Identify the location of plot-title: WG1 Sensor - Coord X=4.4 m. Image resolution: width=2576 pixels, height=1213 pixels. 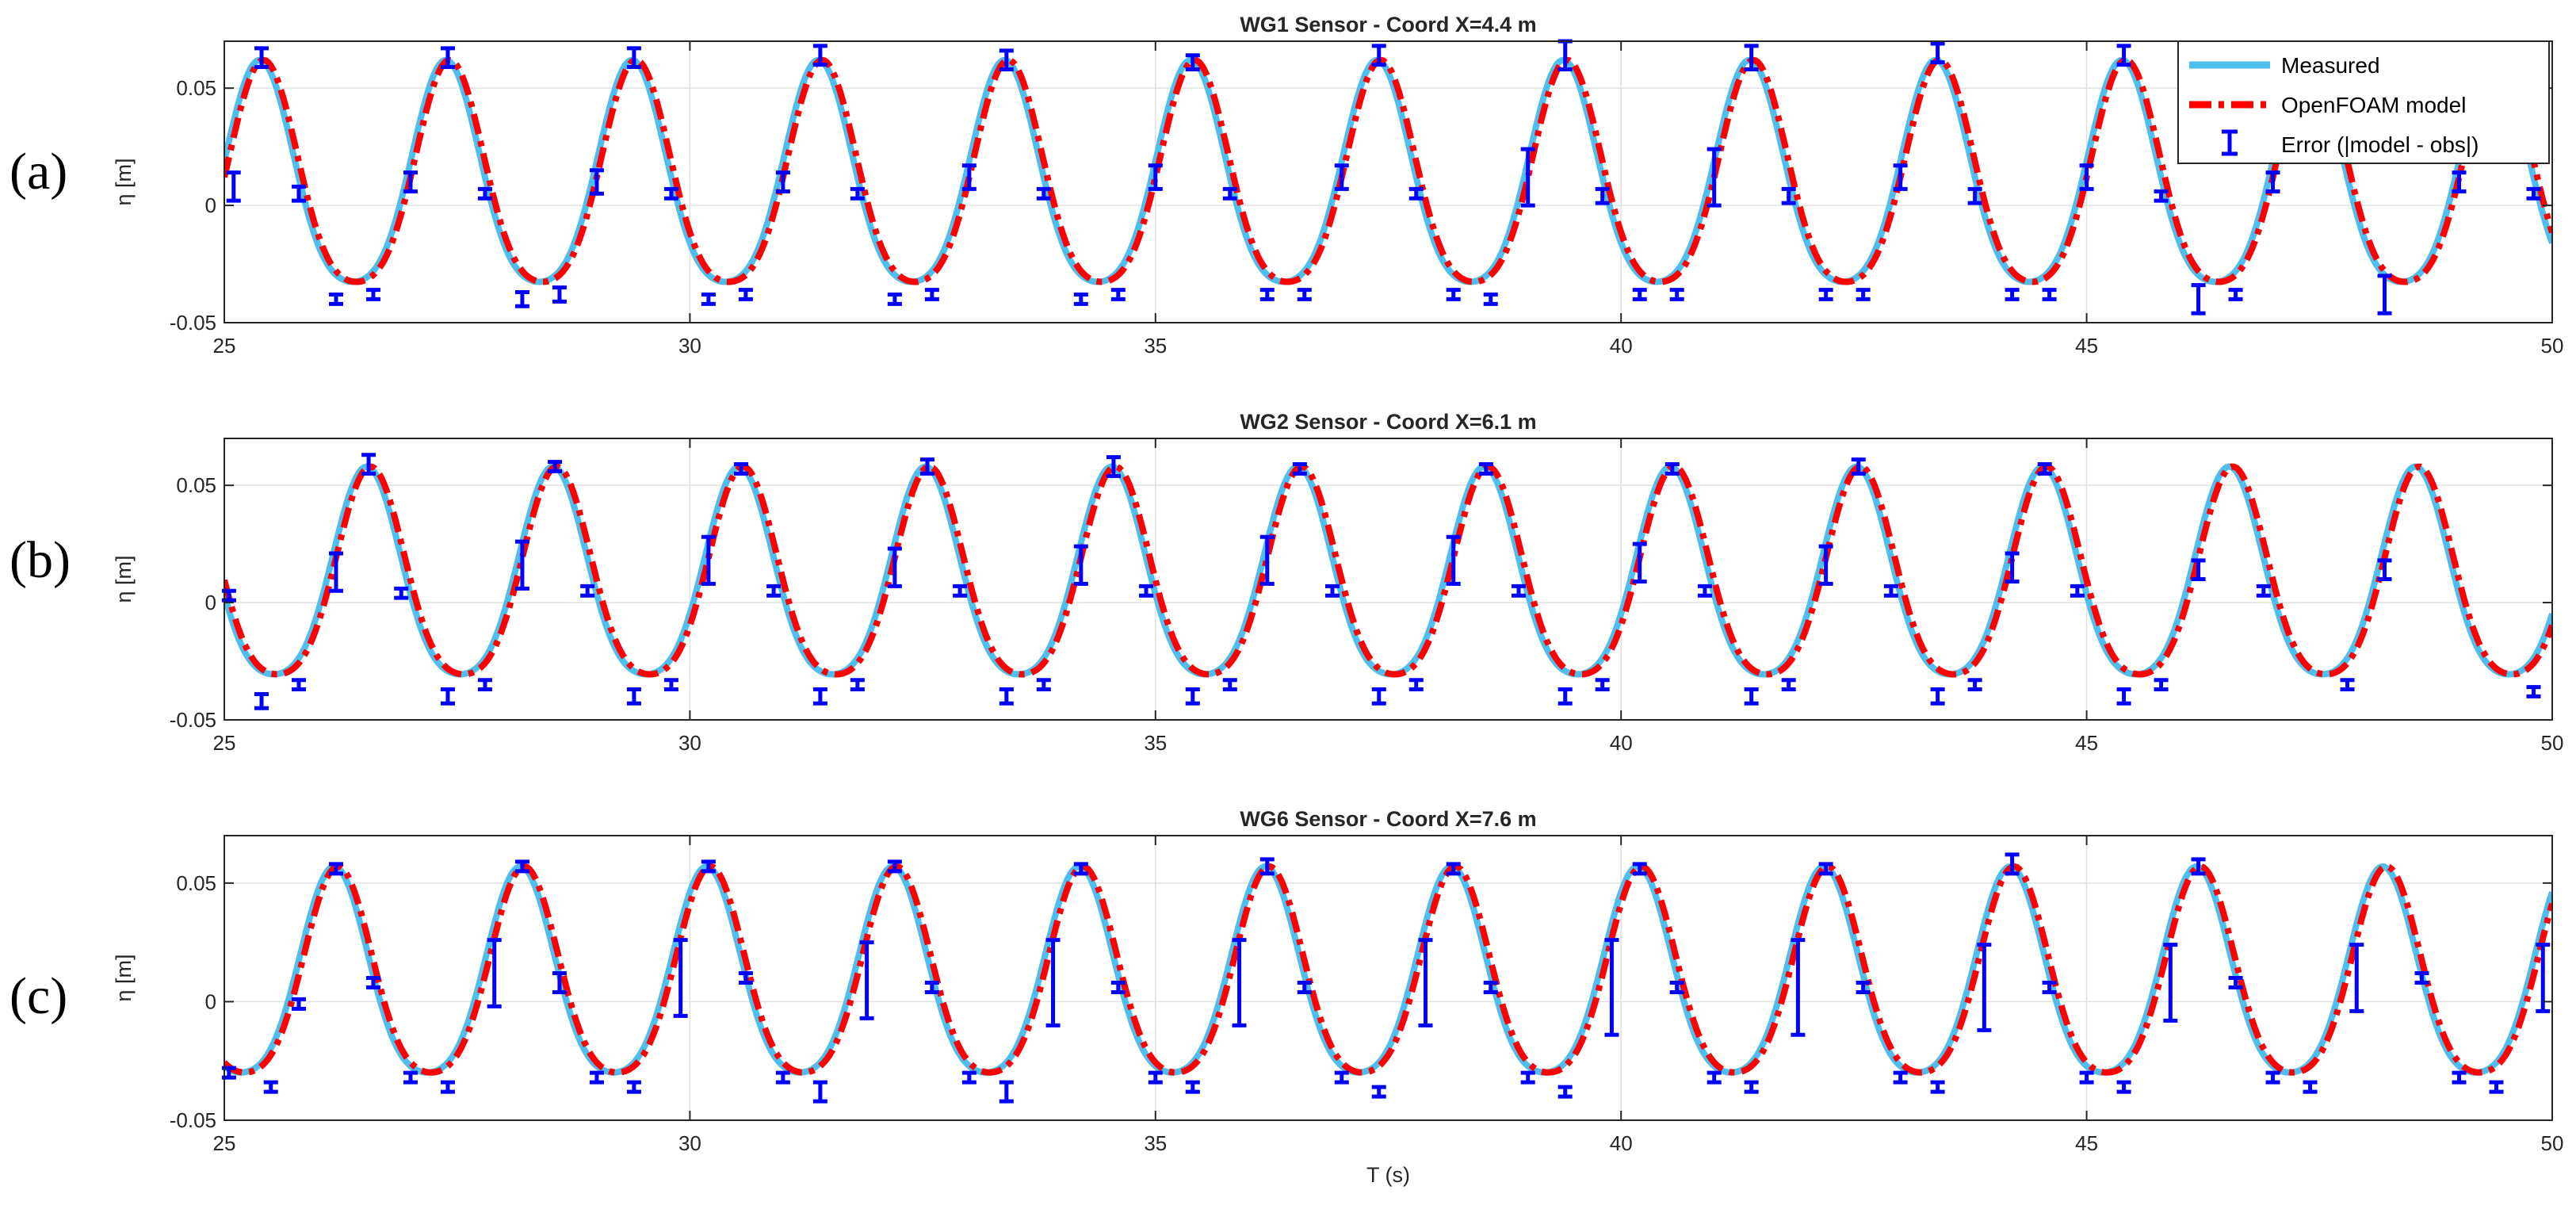
(1388, 24).